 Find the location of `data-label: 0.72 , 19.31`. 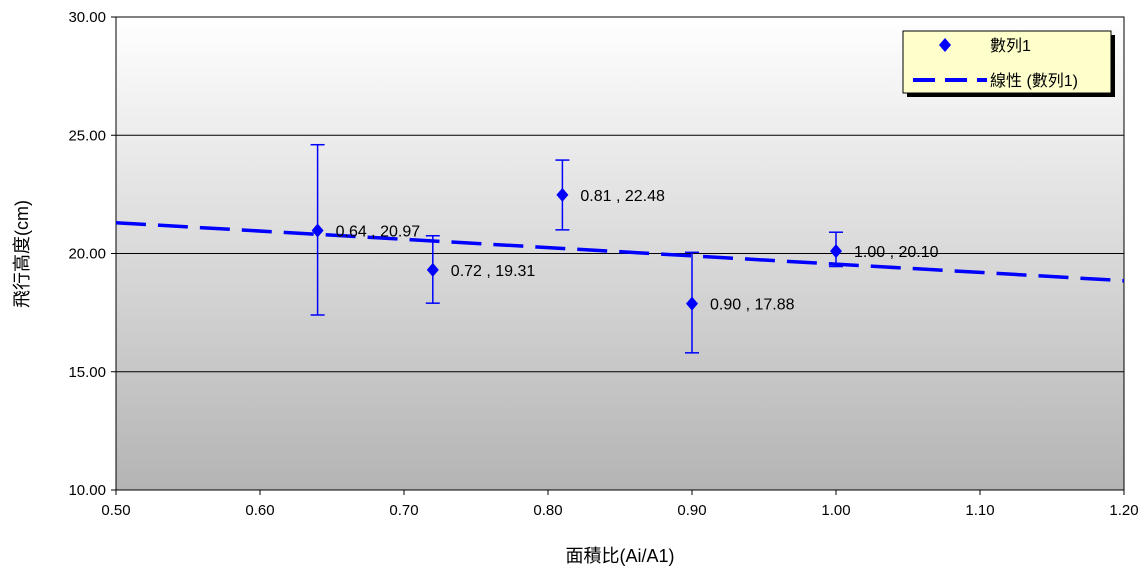

data-label: 0.72 , 19.31 is located at coordinates (493, 271).